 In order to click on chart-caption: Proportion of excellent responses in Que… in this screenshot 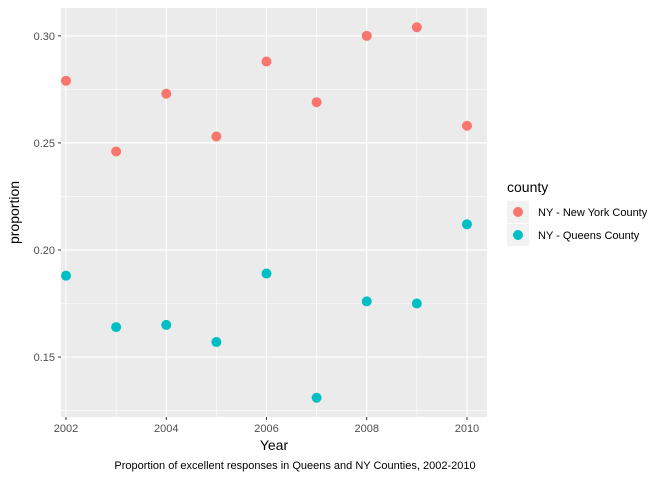, I will do `click(294, 466)`.